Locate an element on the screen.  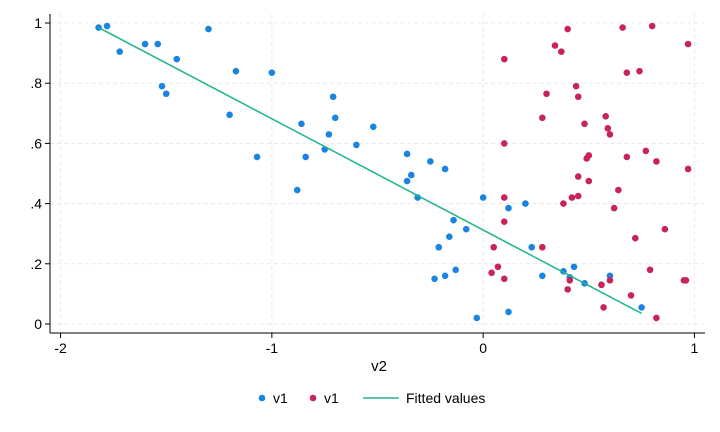
legend: v1 v1 Fitted values is located at coordinates (371, 398).